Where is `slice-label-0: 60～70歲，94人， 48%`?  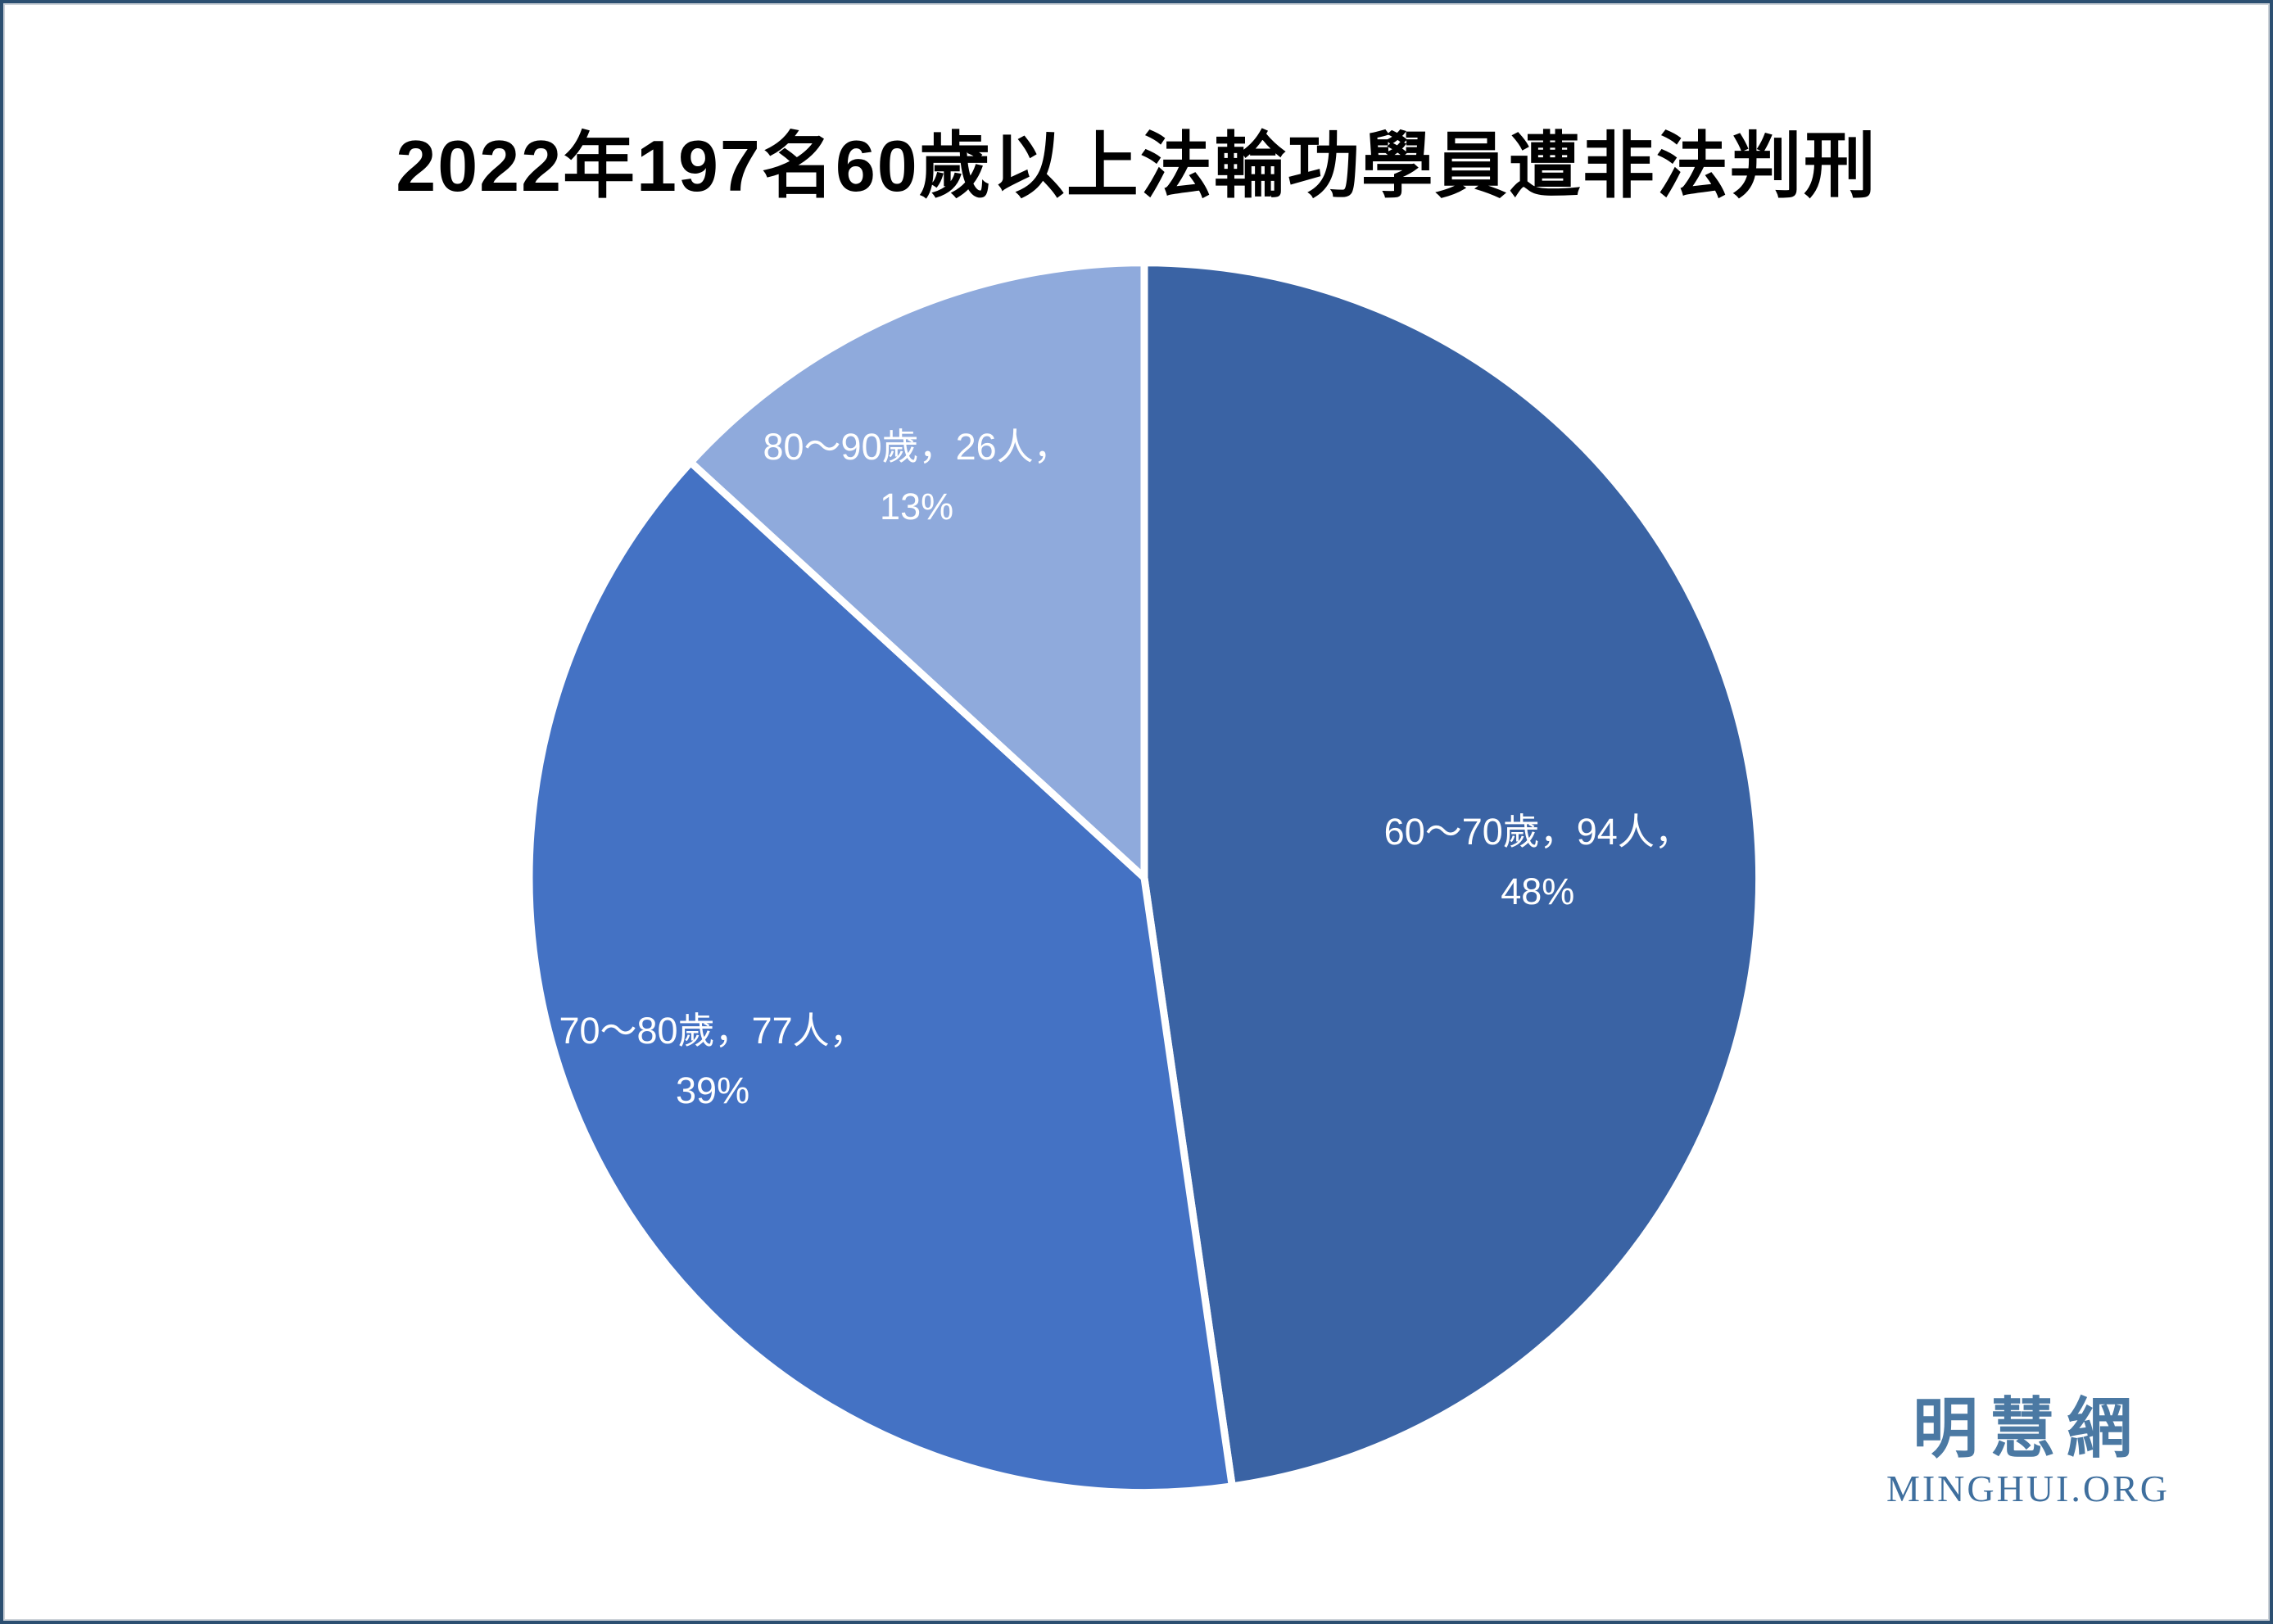
slice-label-0: 60～70歲，94人， 48% is located at coordinates (1537, 862).